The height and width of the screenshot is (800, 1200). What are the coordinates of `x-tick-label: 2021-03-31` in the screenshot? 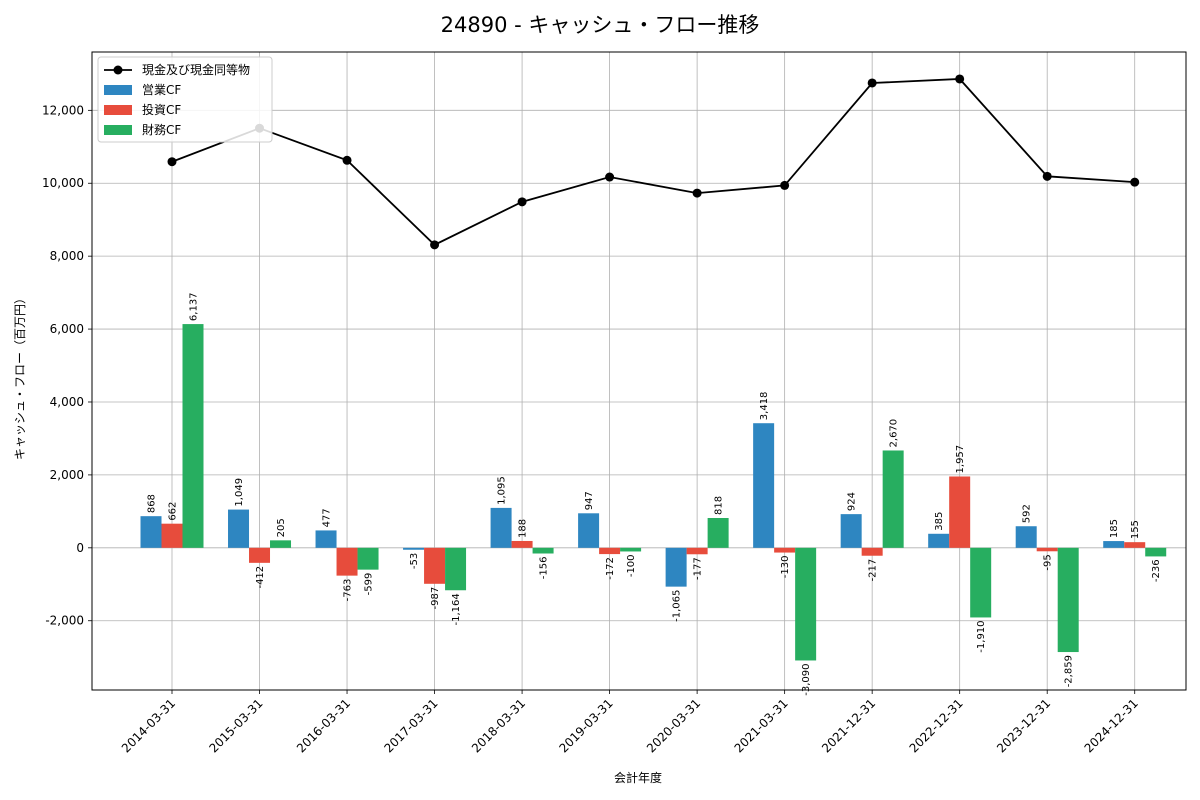 It's located at (761, 725).